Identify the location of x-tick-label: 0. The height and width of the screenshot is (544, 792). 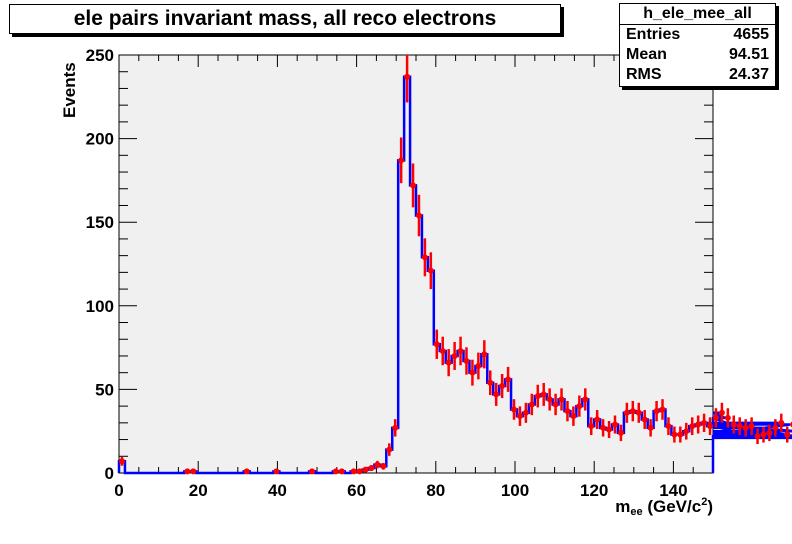
(118, 490).